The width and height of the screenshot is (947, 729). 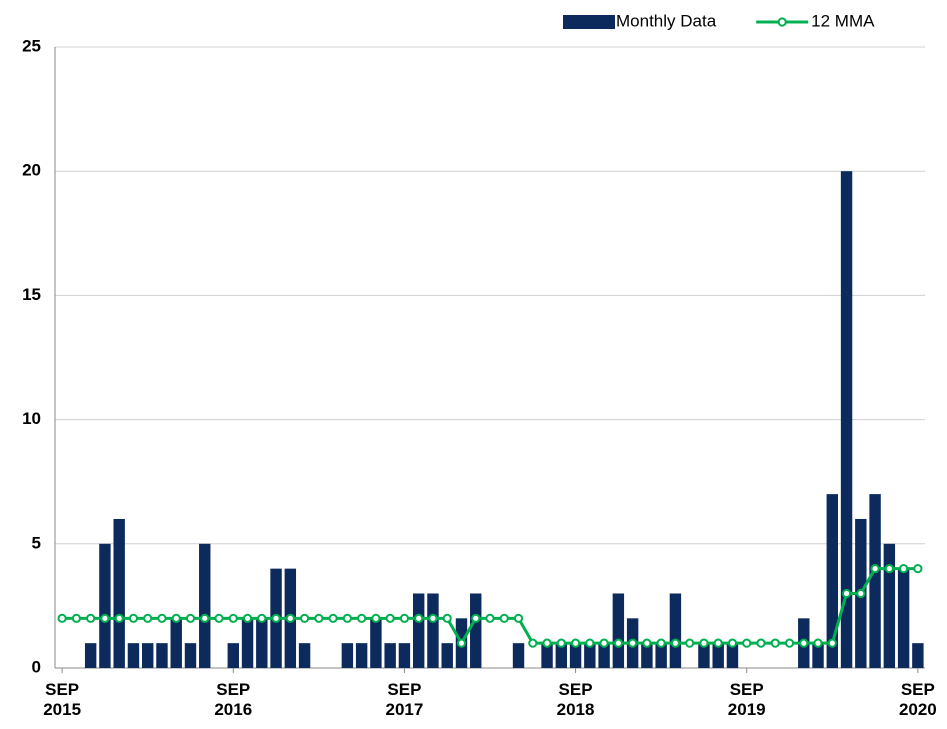 I want to click on y-tick-label: 10, so click(x=31, y=418).